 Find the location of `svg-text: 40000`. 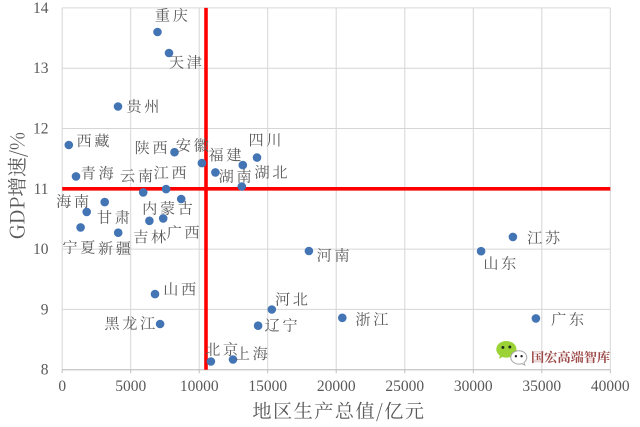

svg-text: 40000 is located at coordinates (610, 386).